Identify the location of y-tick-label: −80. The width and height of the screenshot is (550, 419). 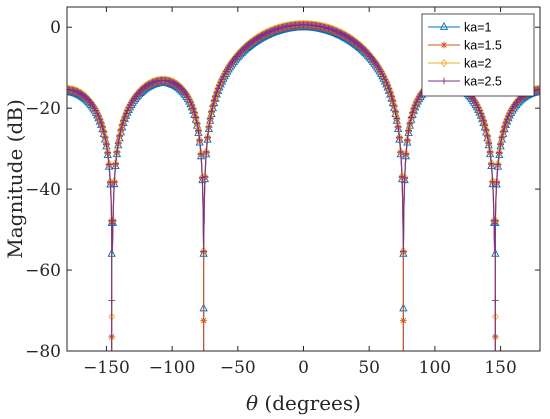
(43, 352).